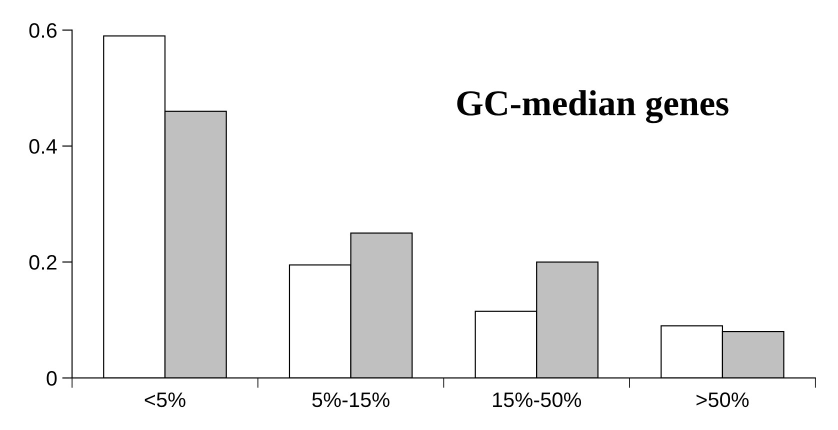  What do you see at coordinates (592, 107) in the screenshot?
I see `text: GC-median genes` at bounding box center [592, 107].